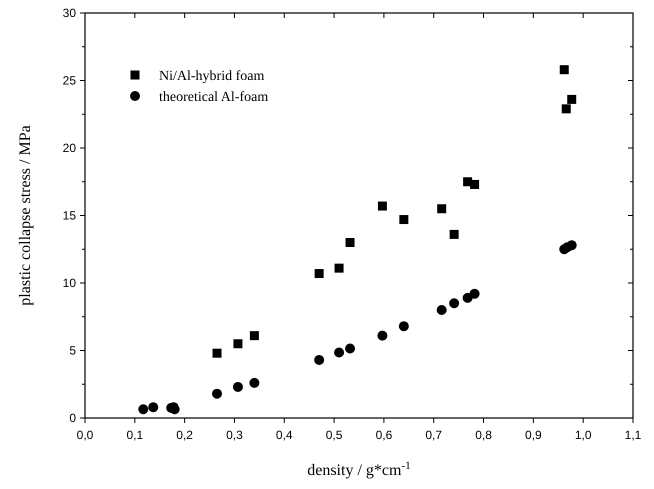 The height and width of the screenshot is (489, 654). I want to click on x-tick-label: 0,3, so click(235, 435).